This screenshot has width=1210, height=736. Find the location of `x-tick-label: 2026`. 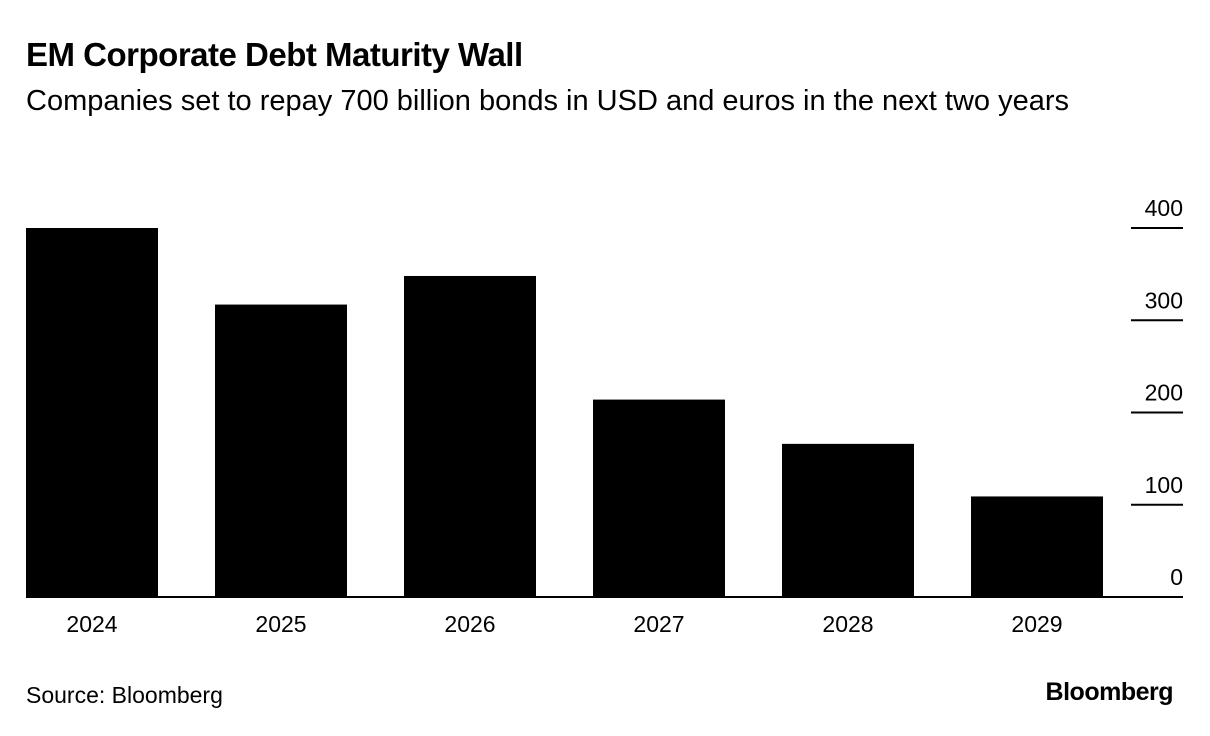

x-tick-label: 2026 is located at coordinates (469, 624).